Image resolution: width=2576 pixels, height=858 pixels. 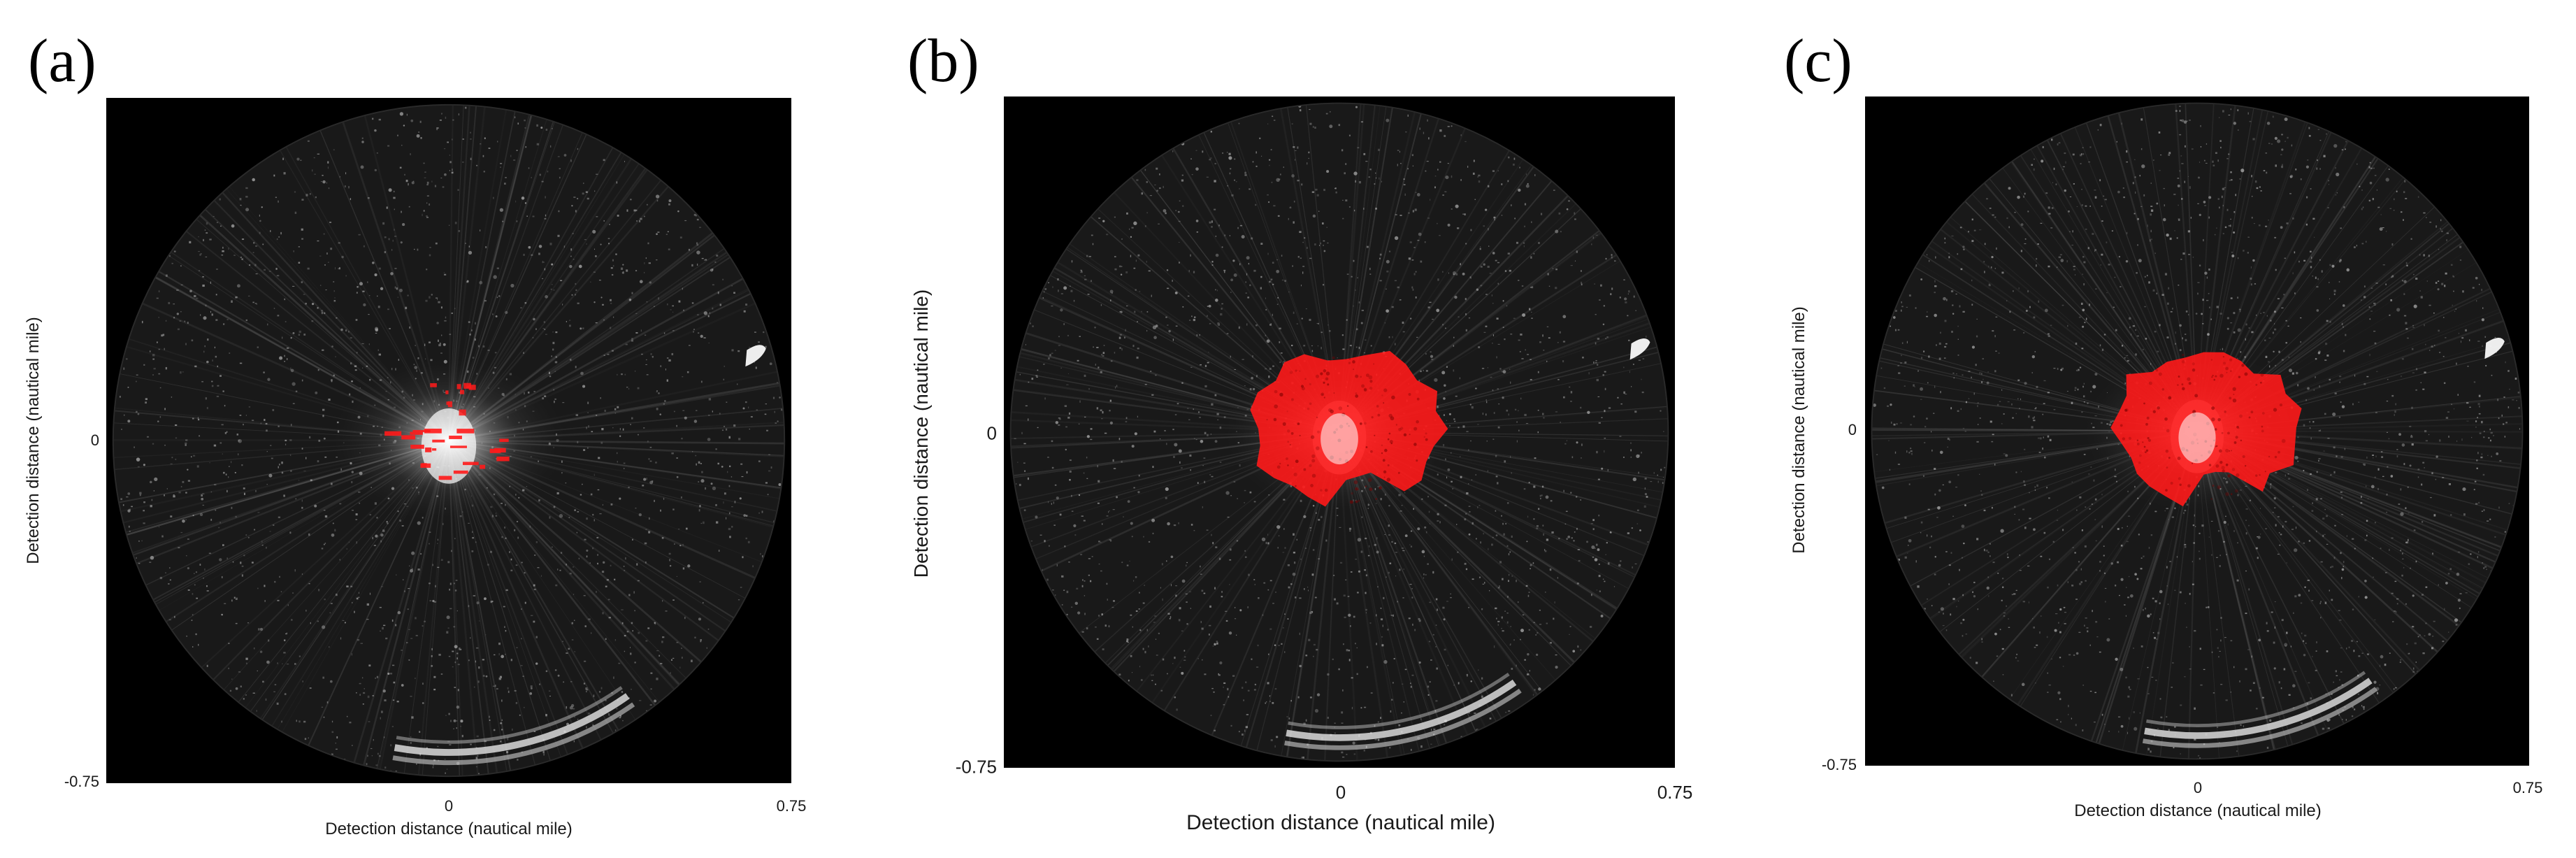 What do you see at coordinates (791, 806) in the screenshot?
I see `x-tick-max-a: 0.75` at bounding box center [791, 806].